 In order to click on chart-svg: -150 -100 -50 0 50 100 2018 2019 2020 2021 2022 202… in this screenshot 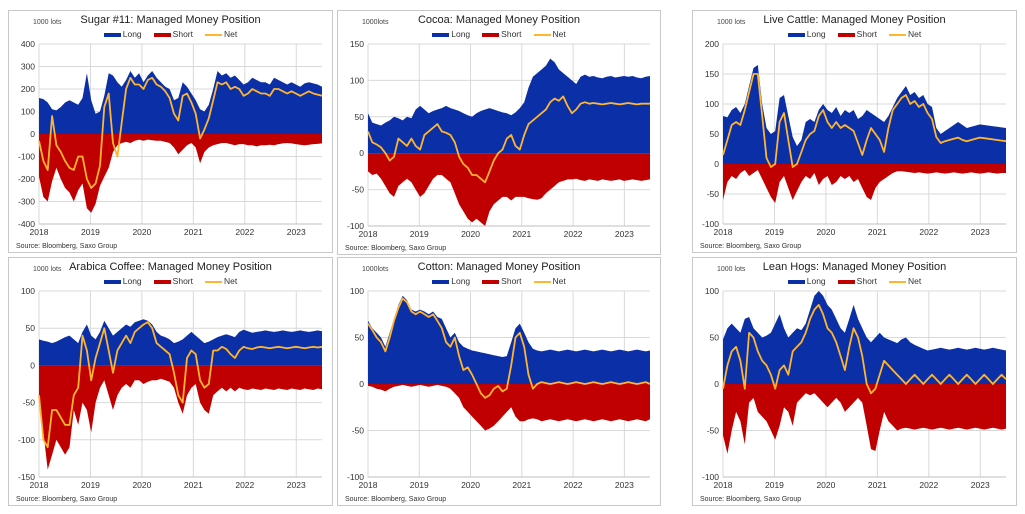, I will do `click(170, 388)`.